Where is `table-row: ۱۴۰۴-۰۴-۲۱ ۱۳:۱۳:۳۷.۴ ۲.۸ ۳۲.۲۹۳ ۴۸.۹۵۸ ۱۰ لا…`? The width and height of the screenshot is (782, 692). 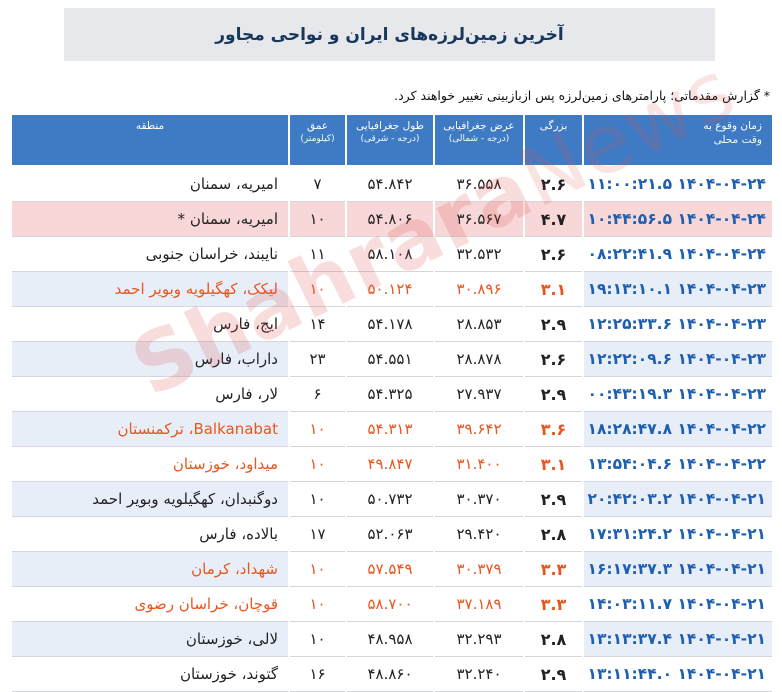 table-row: ۱۴۰۴-۰۴-۲۱ ۱۳:۱۳:۳۷.۴ ۲.۸ ۳۲.۲۹۳ ۴۸.۹۵۸ ۱۰ لا… is located at coordinates (392, 639).